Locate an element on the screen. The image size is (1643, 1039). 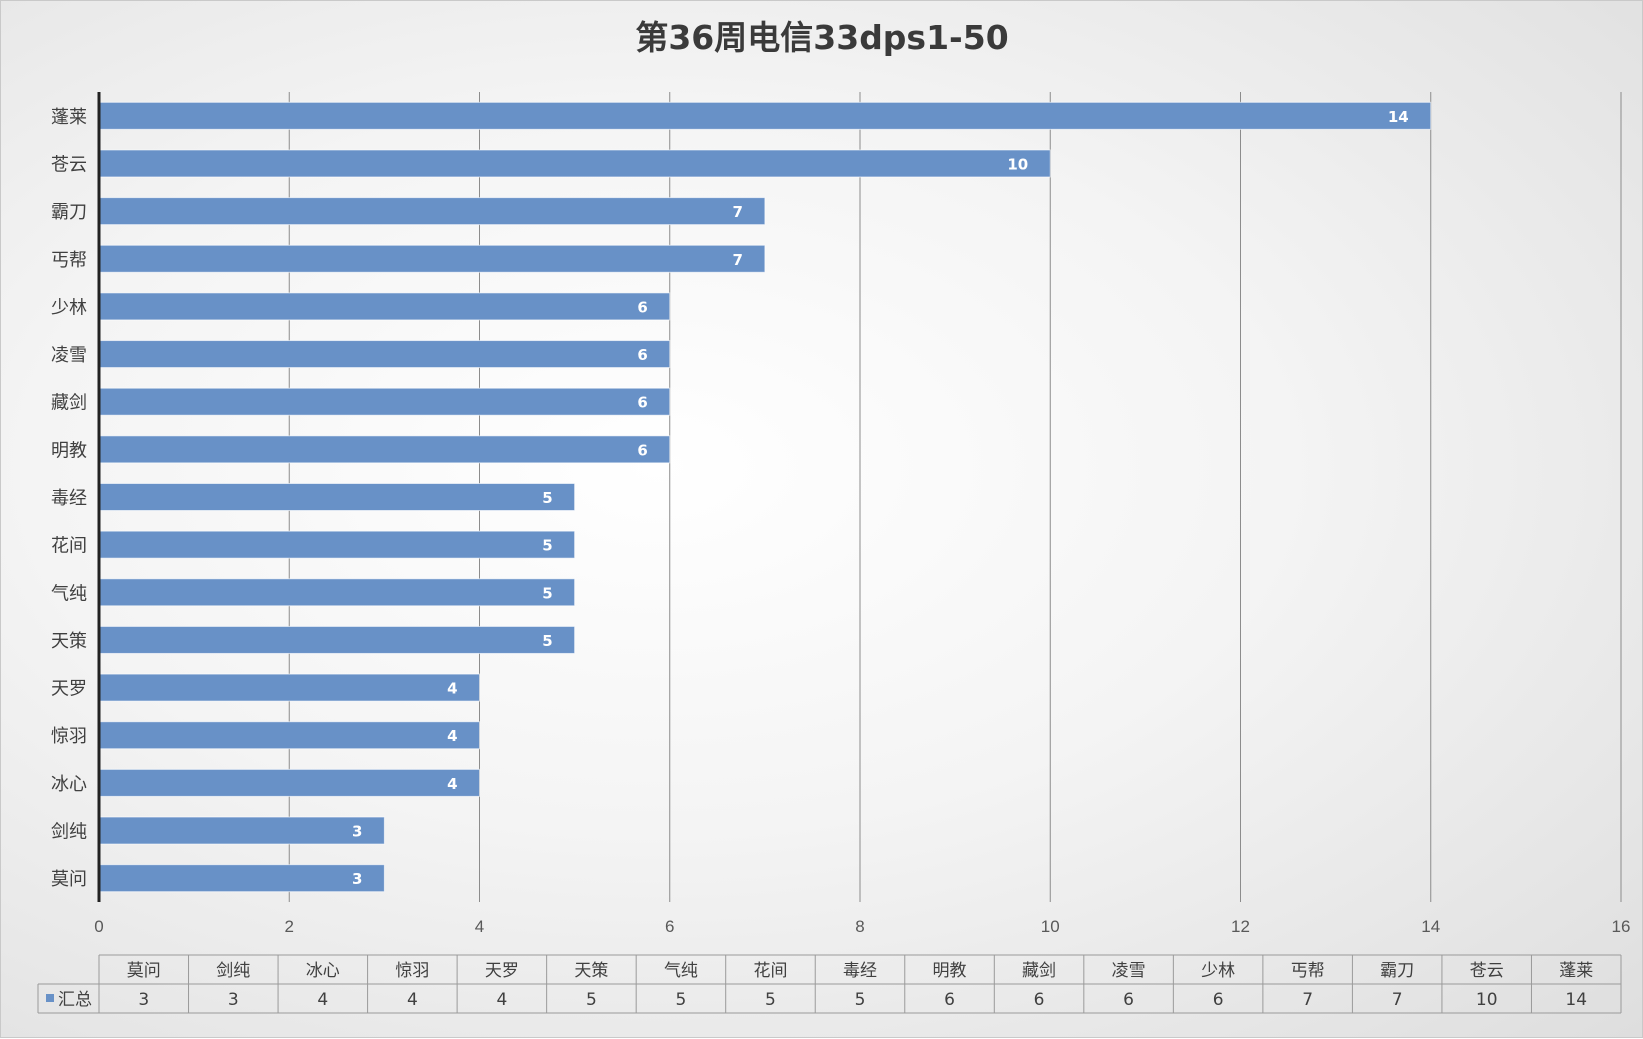
value-axis: 0 2 4 6 8 10 12 14 16 is located at coordinates (862, 926).